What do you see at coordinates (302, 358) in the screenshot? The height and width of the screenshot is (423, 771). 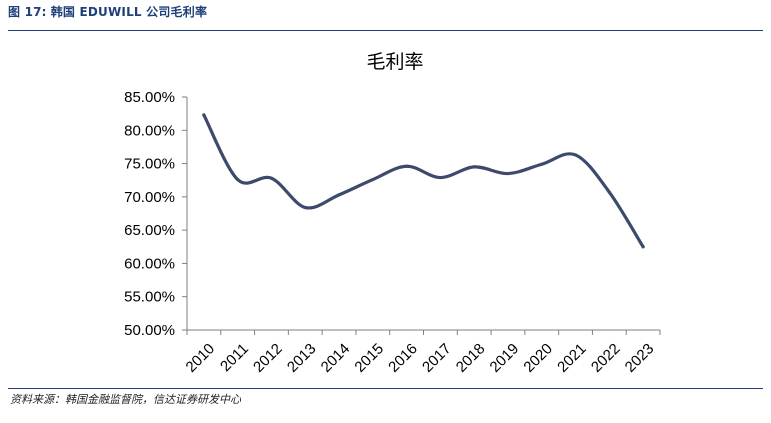 I see `x-tick-label: 2013` at bounding box center [302, 358].